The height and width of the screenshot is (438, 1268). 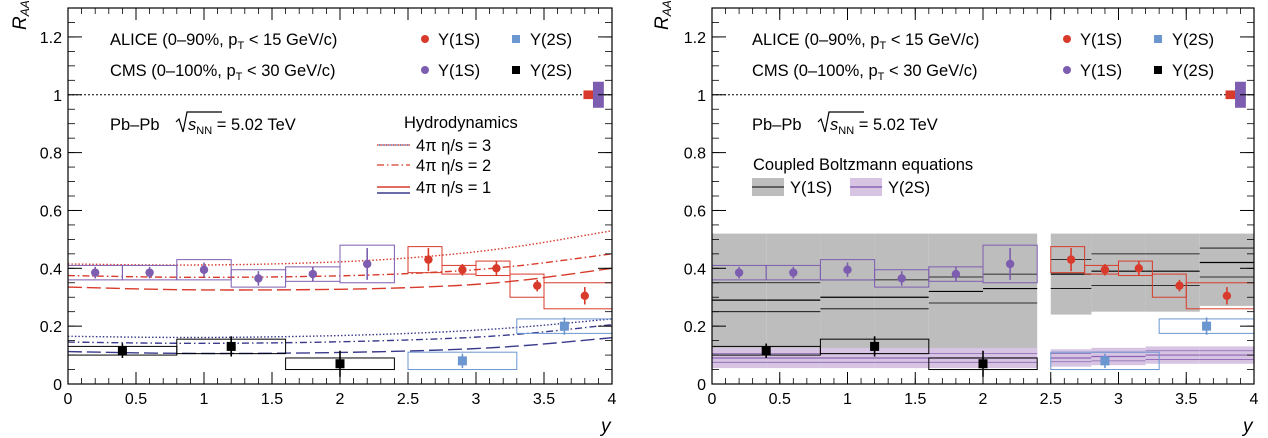 I want to click on right-ytick-label: 0.2, so click(x=695, y=327).